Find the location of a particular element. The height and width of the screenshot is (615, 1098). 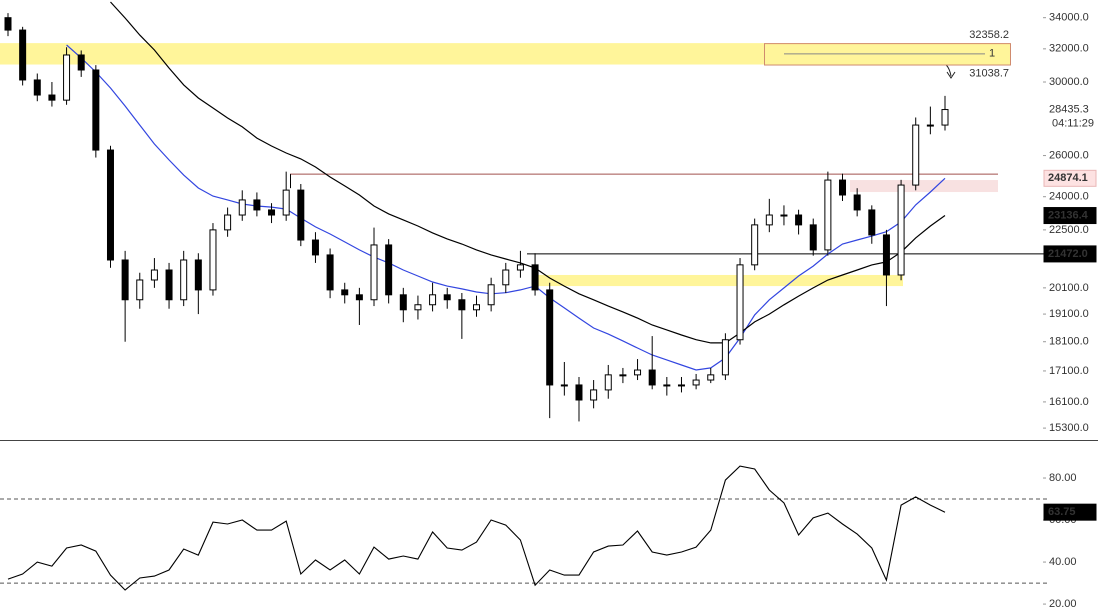

rsi-tick-label: 80.00 is located at coordinates (1063, 478).